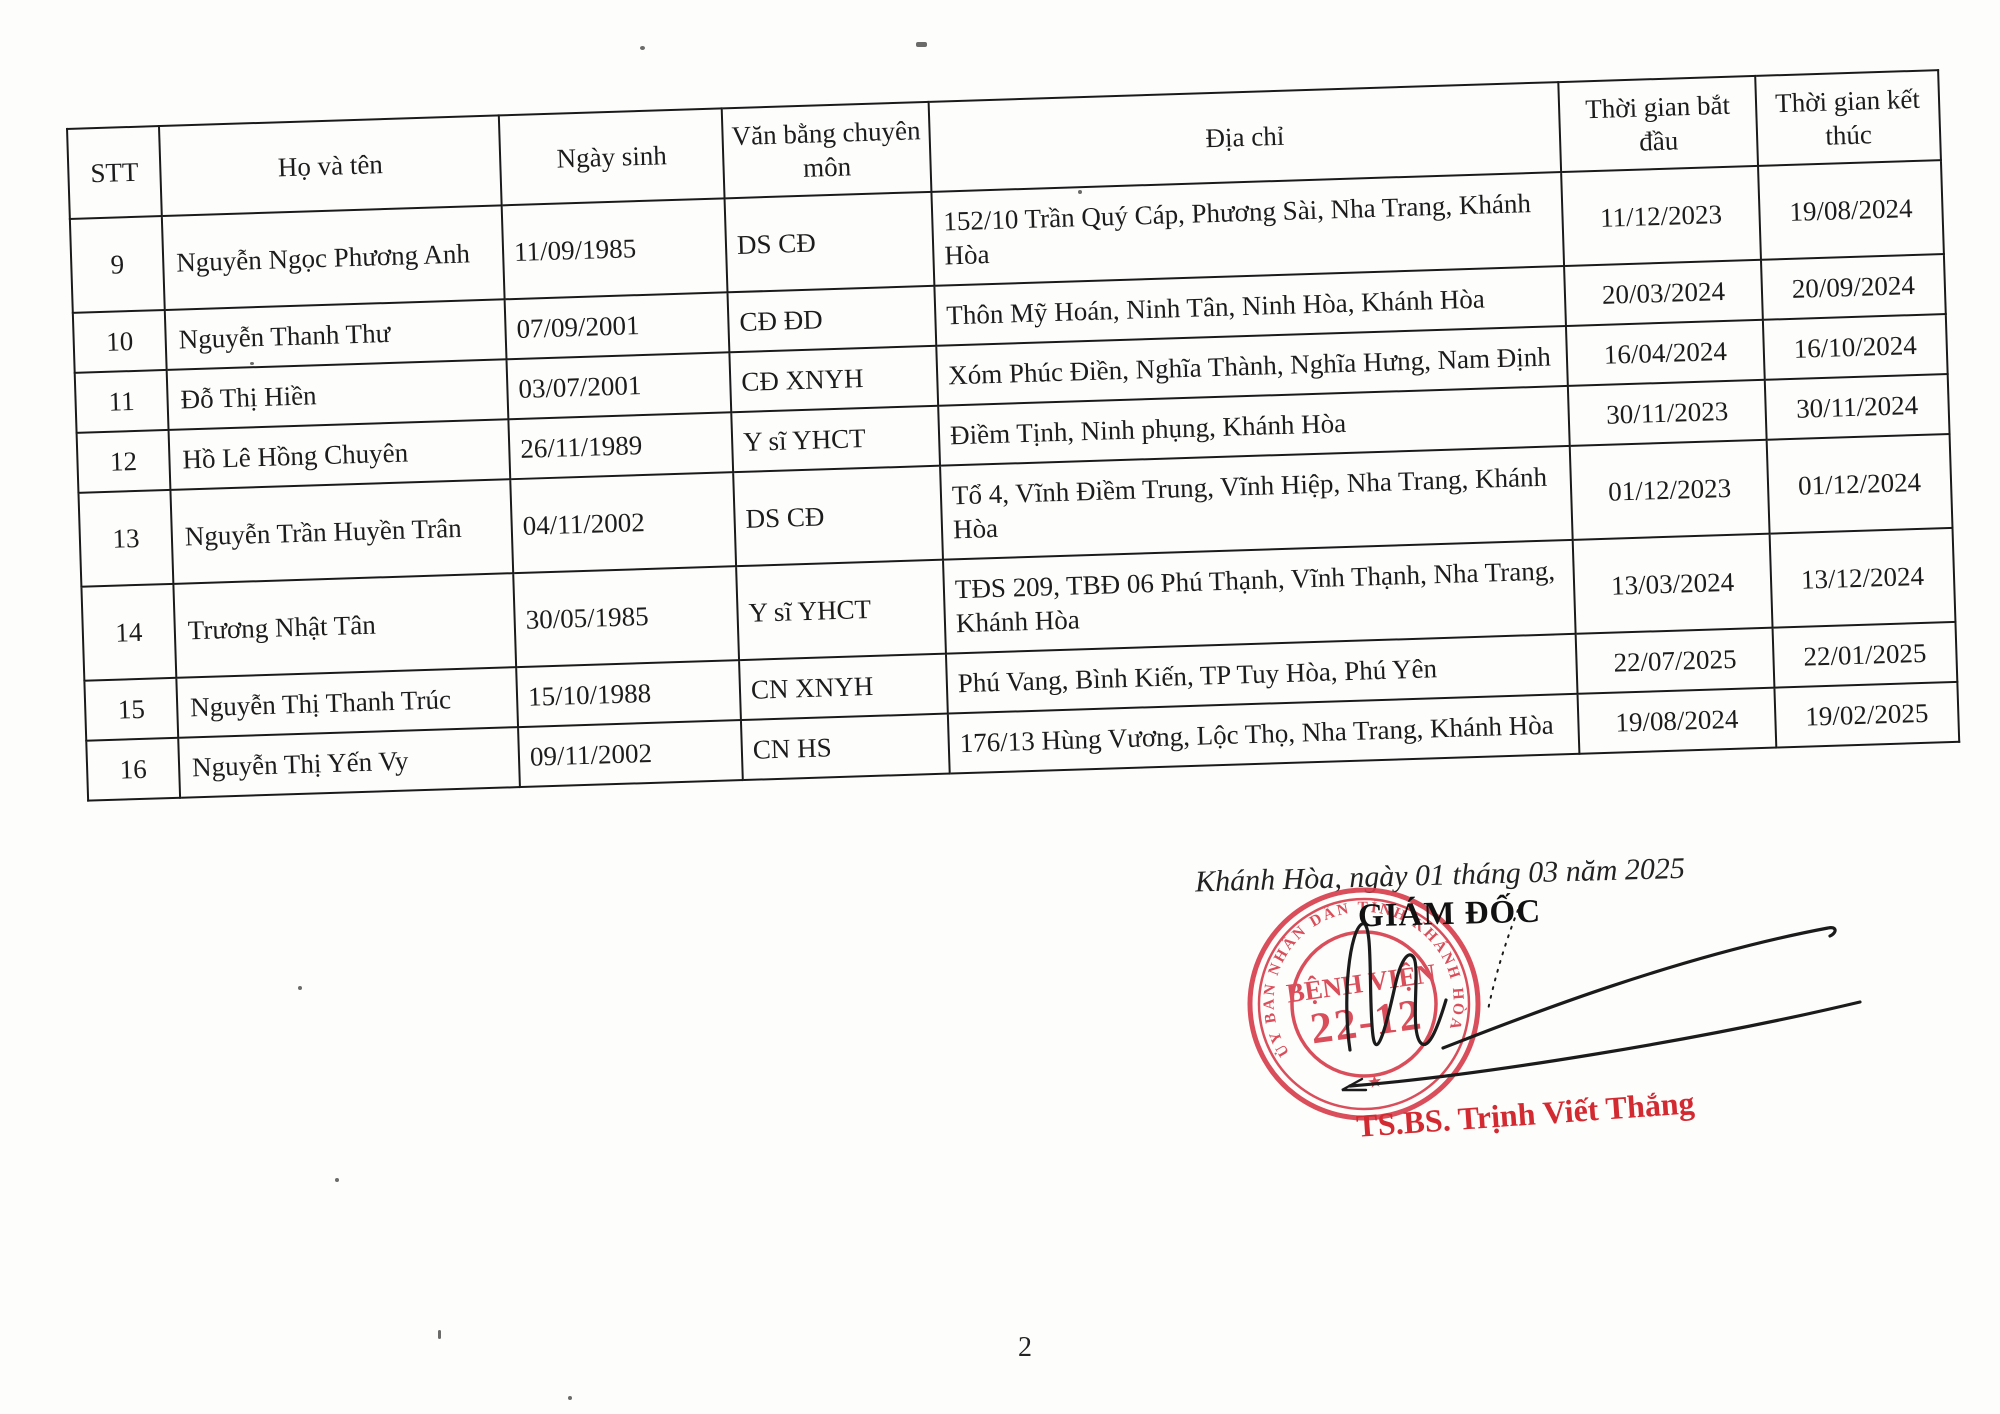 The height and width of the screenshot is (1414, 2000). What do you see at coordinates (339, 454) in the screenshot?
I see `cell-name: Hồ Lê Hồng Chuyên` at bounding box center [339, 454].